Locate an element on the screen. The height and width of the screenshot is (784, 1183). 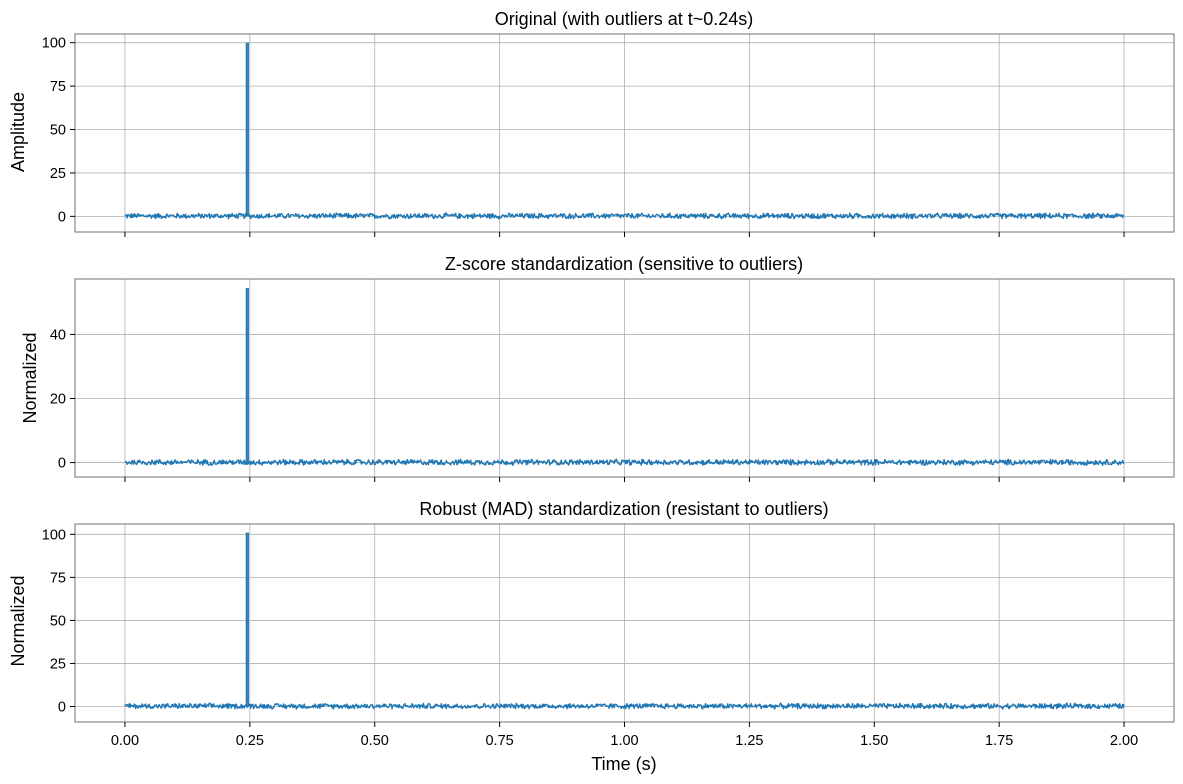
x-axis-label: Time (s) is located at coordinates (623, 764).